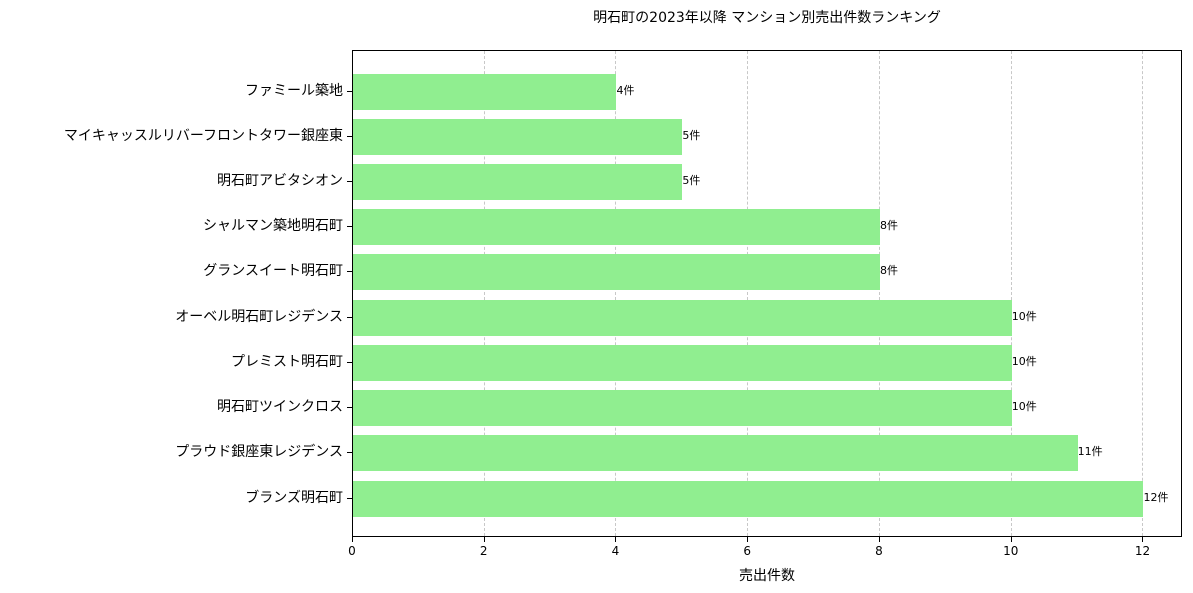 The height and width of the screenshot is (593, 1193). What do you see at coordinates (1090, 451) in the screenshot?
I see `bar-value-label: 11件` at bounding box center [1090, 451].